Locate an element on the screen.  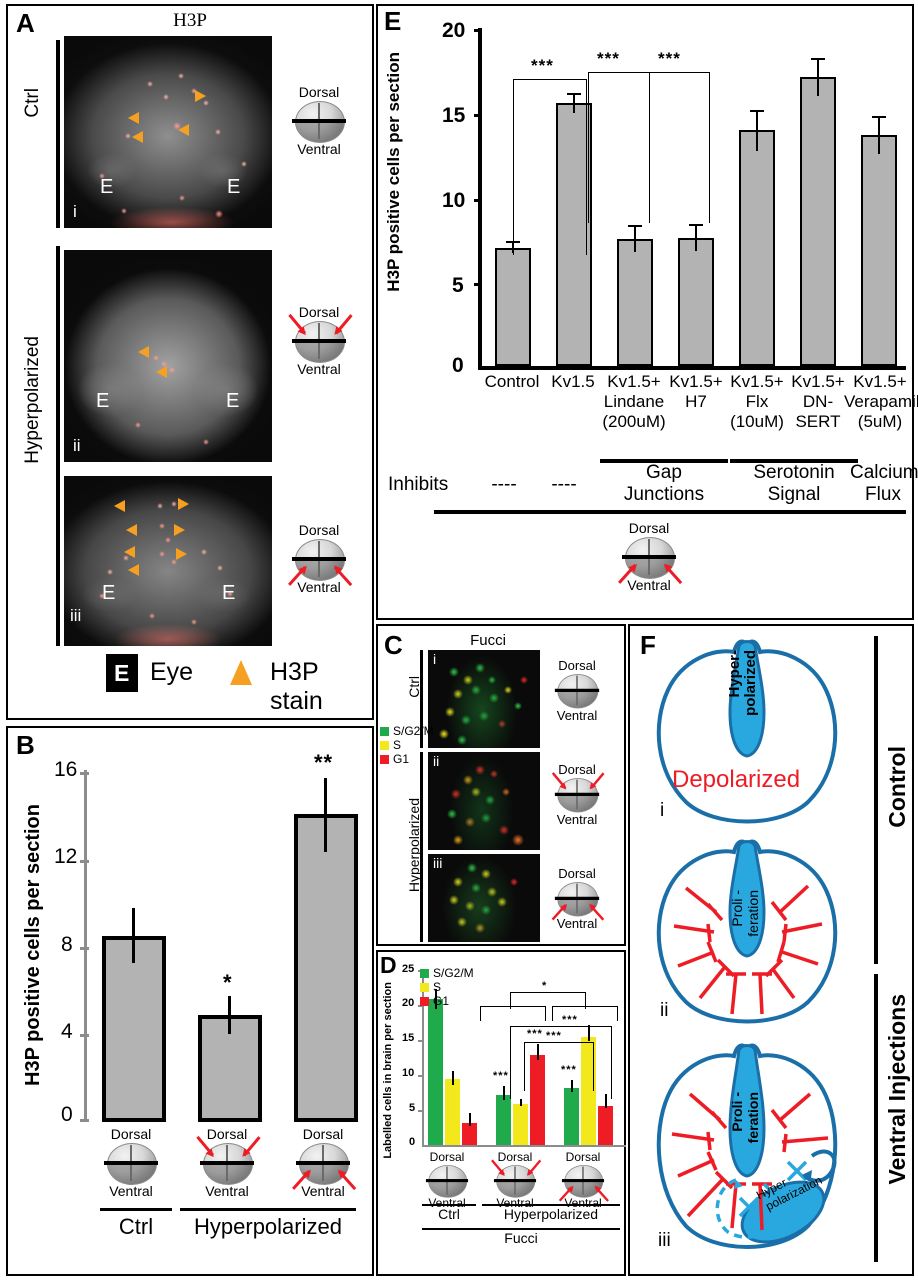
panel-b-yaxis is located at coordinates (85, 945).